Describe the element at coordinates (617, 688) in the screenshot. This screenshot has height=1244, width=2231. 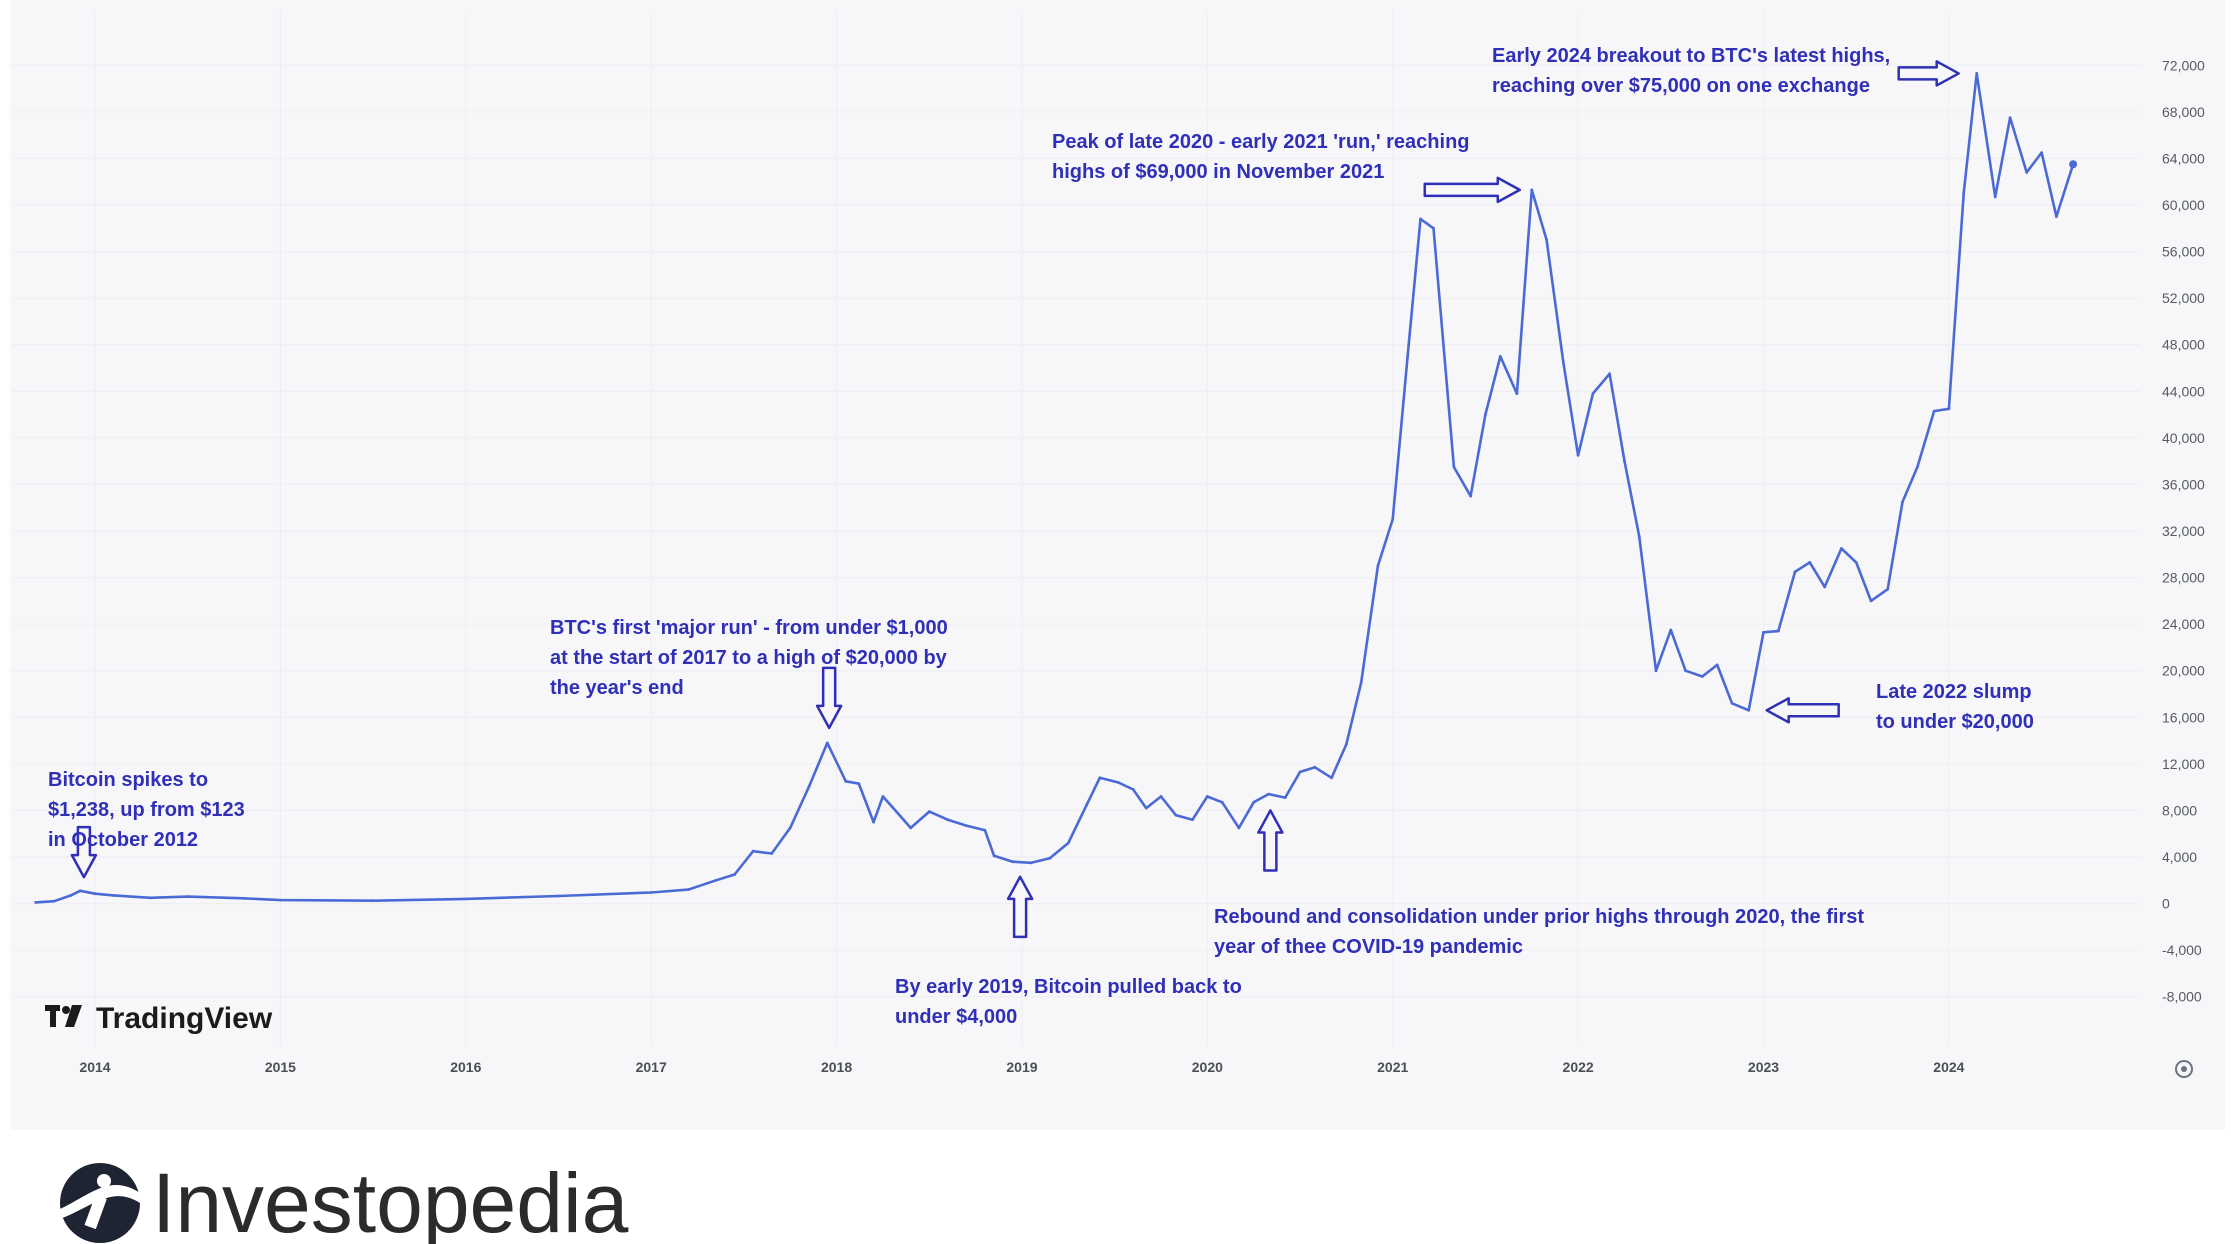
I see `annotation-text: the year's end` at that location.